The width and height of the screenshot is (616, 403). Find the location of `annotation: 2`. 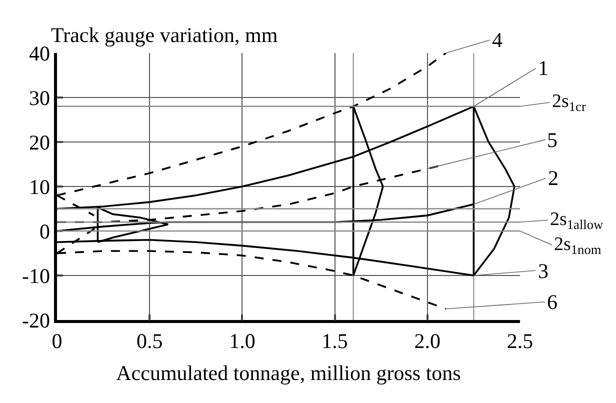

annotation: 2 is located at coordinates (553, 178).